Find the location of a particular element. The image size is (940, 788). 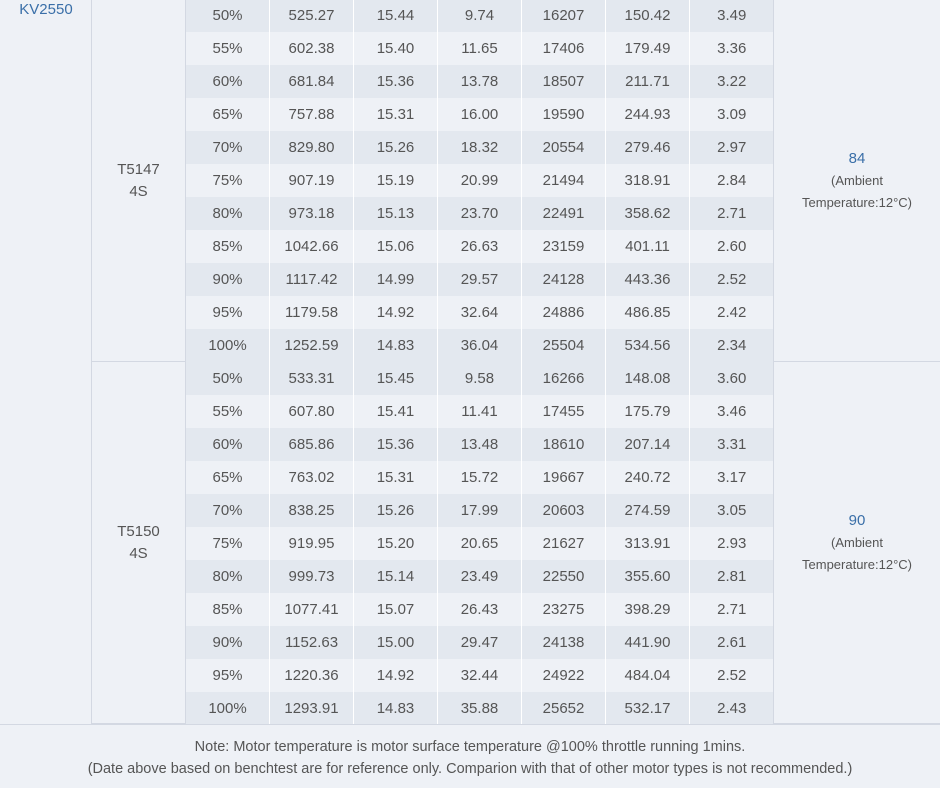

thrust-cell: 685.86 is located at coordinates (311, 444).